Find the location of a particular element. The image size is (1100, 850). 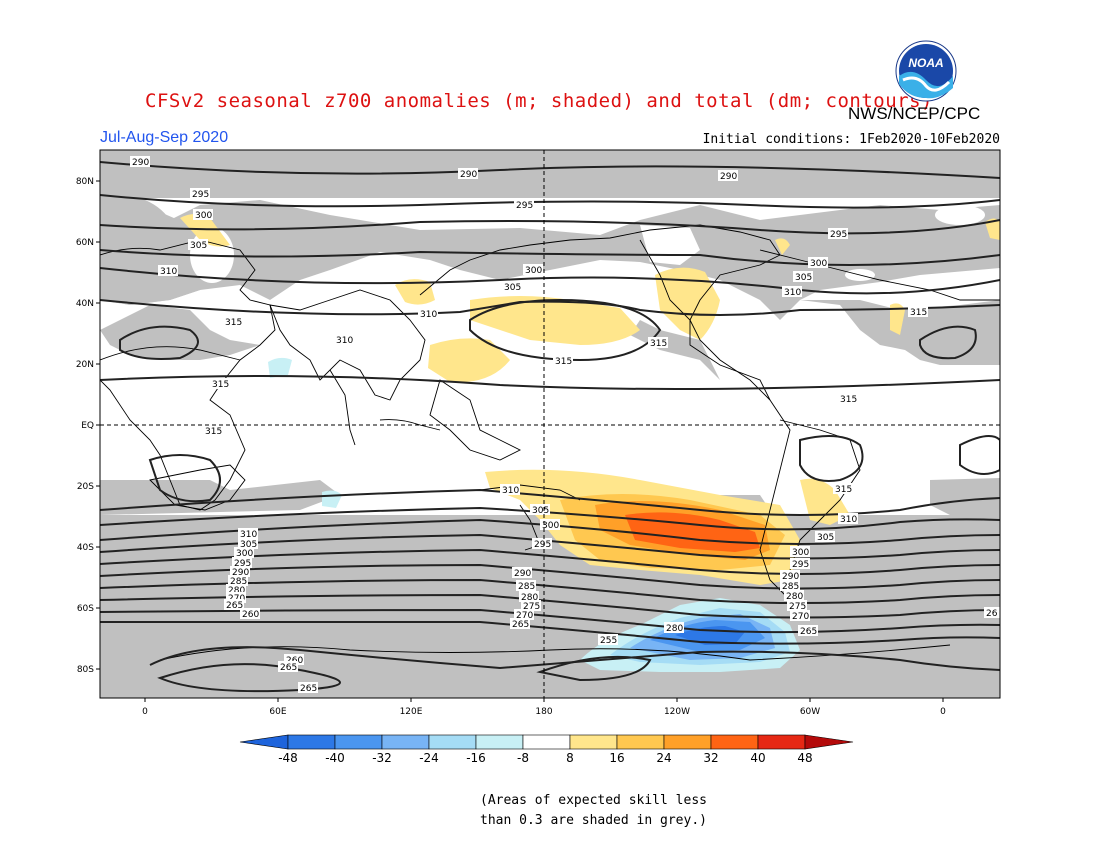

colorbar-arrow-low is located at coordinates (264, 742).